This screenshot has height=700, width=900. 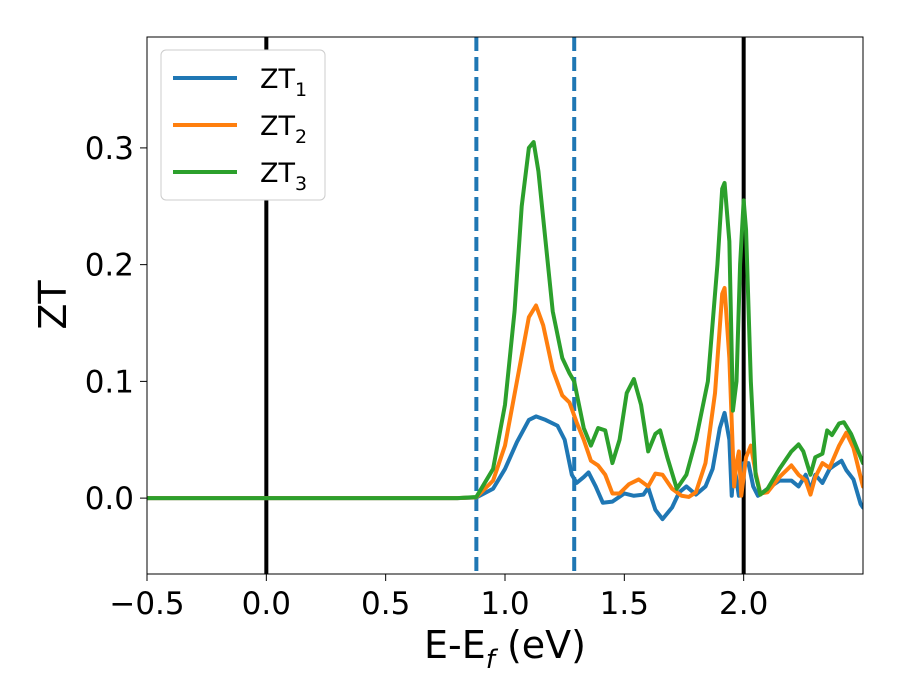 What do you see at coordinates (301, 184) in the screenshot?
I see `legend-label-3-sub: 3` at bounding box center [301, 184].